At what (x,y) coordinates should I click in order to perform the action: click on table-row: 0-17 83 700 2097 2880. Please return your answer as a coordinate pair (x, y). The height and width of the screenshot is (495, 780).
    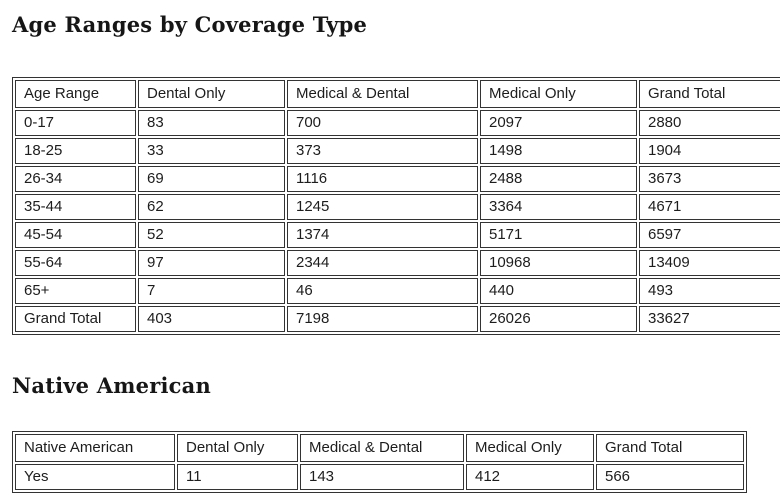
    Looking at the image, I should click on (397, 123).